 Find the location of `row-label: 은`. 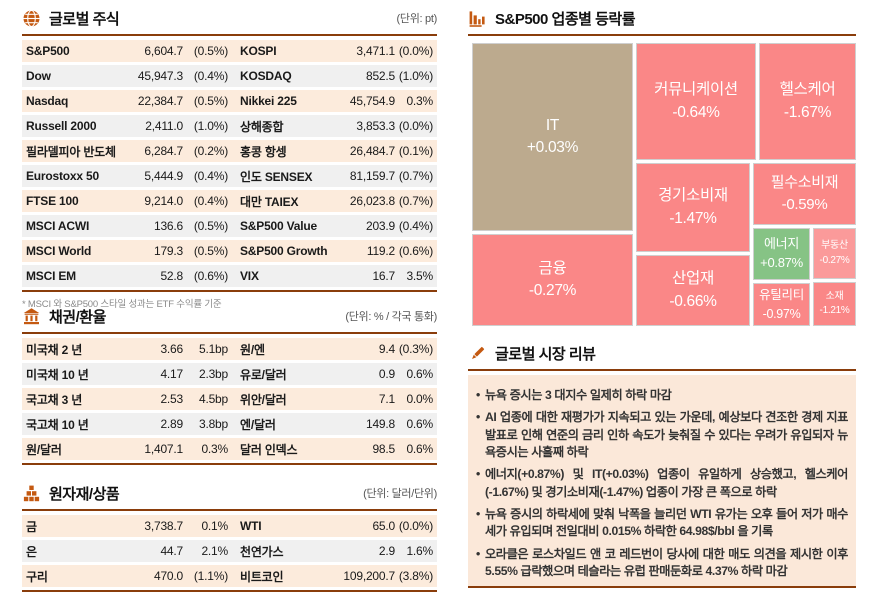

row-label: 은 is located at coordinates (31, 551).